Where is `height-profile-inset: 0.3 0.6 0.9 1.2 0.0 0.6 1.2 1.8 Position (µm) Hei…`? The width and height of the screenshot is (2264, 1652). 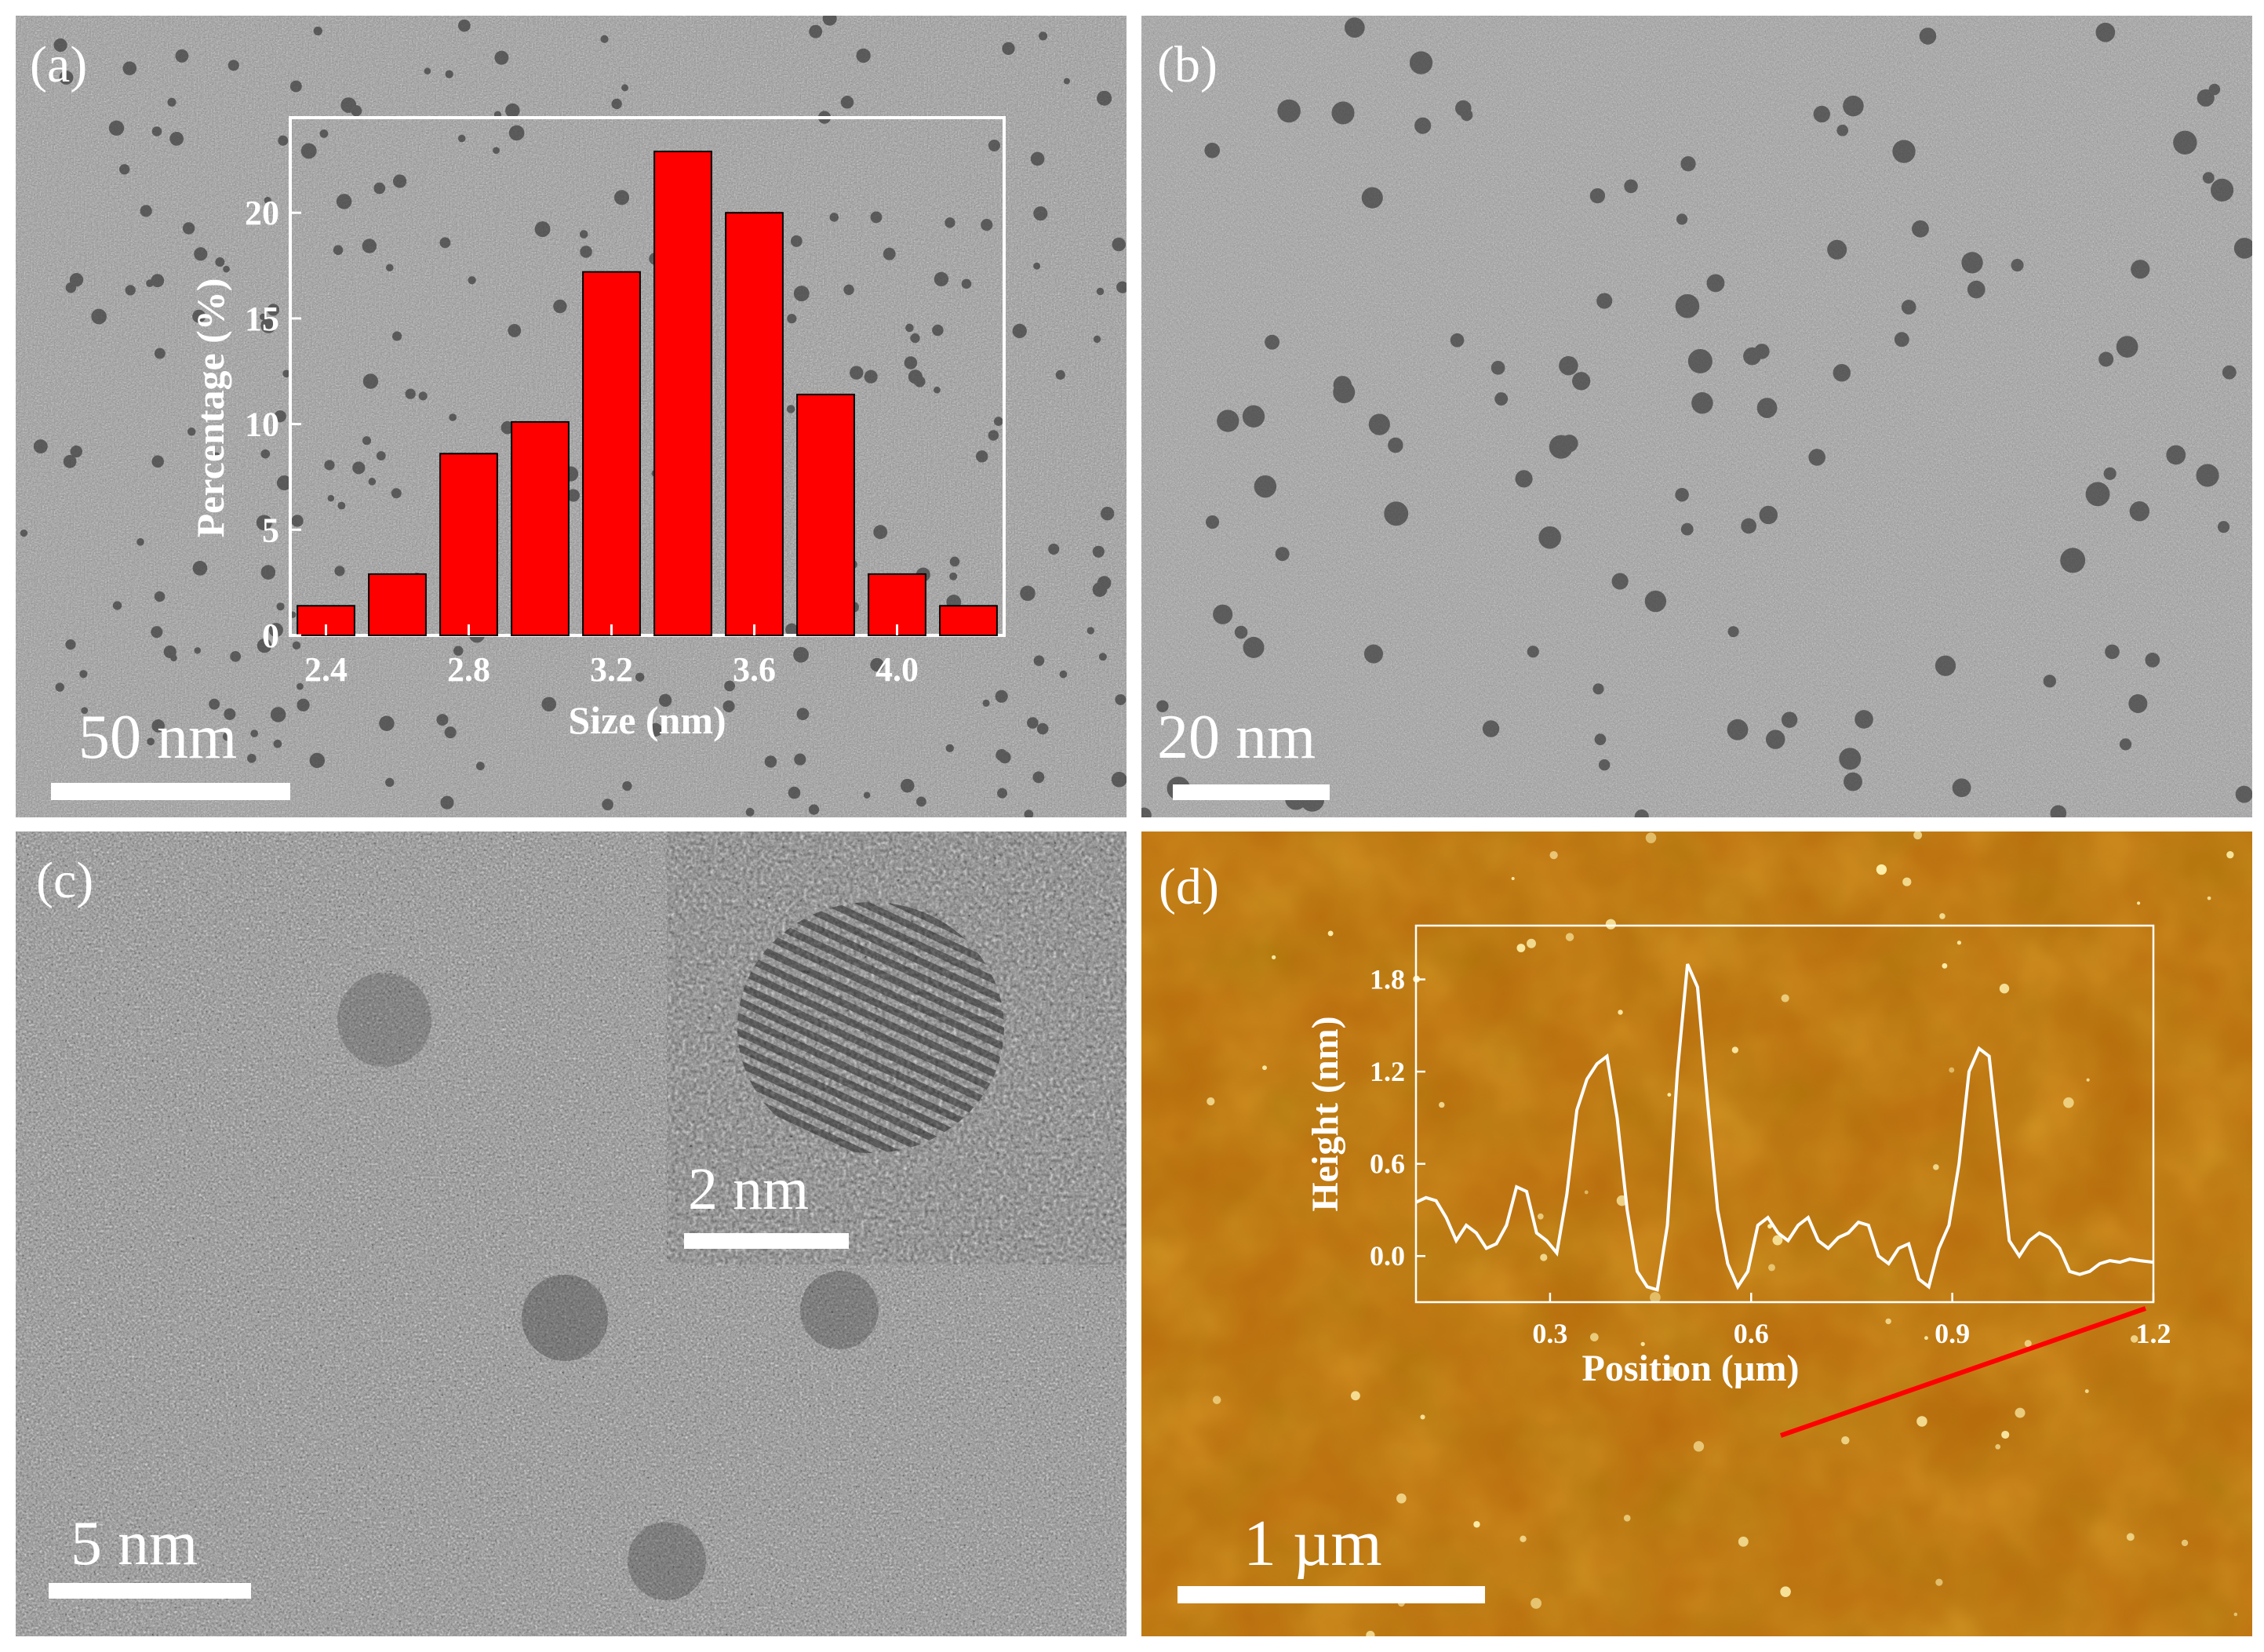 height-profile-inset: 0.3 0.6 0.9 1.2 0.0 0.6 1.2 1.8 Position (µm) Hei… is located at coordinates (1738, 1156).